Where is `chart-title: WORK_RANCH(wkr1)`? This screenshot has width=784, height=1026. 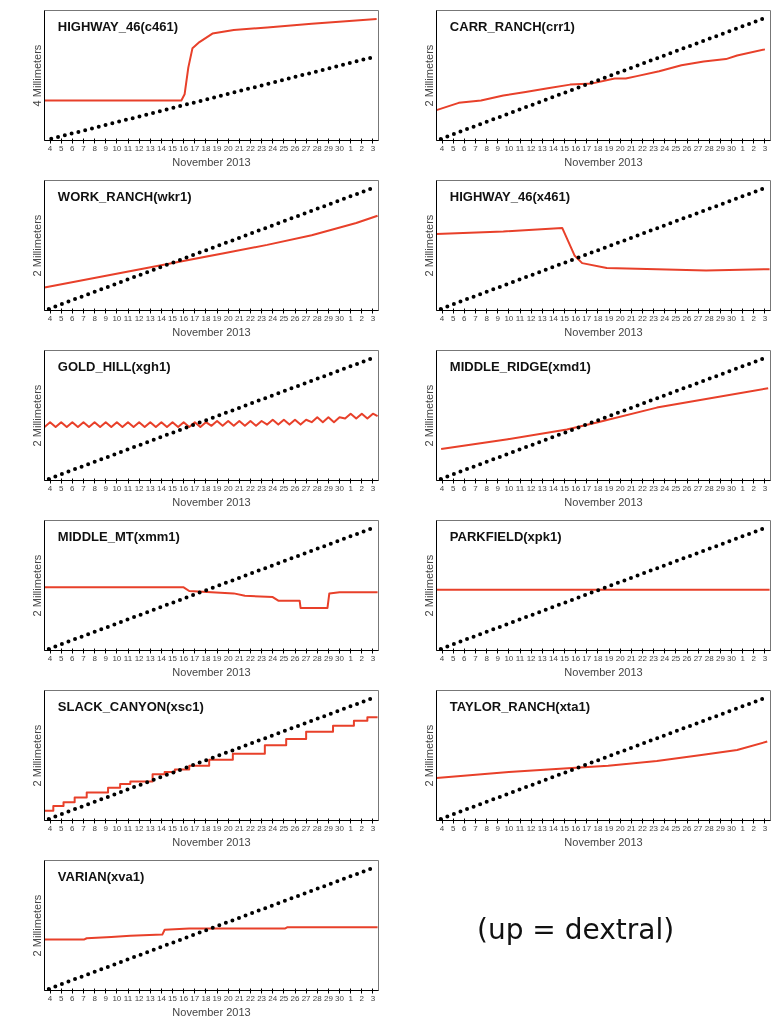
chart-title: WORK_RANCH(wkr1) is located at coordinates (124, 196).